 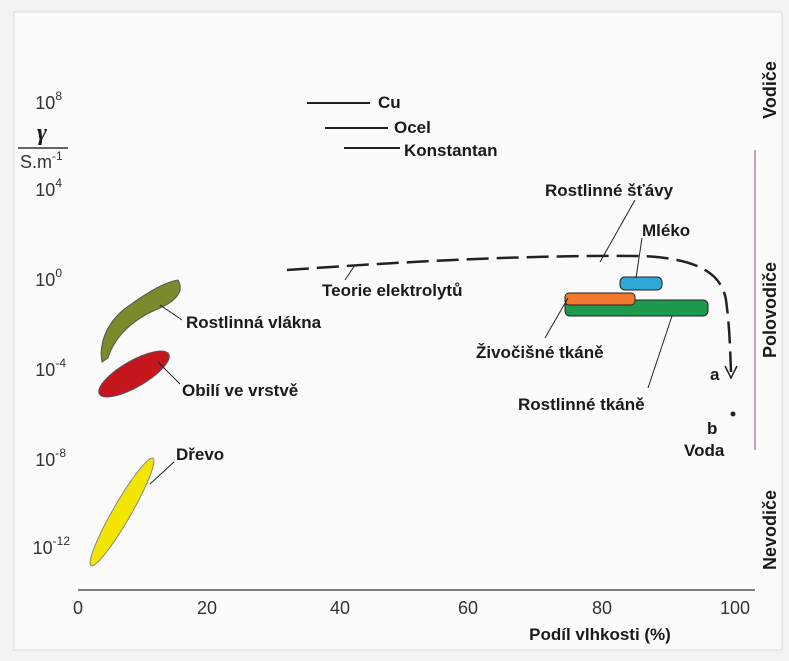 I want to click on label: Živočišné tkáně, so click(x=540, y=352).